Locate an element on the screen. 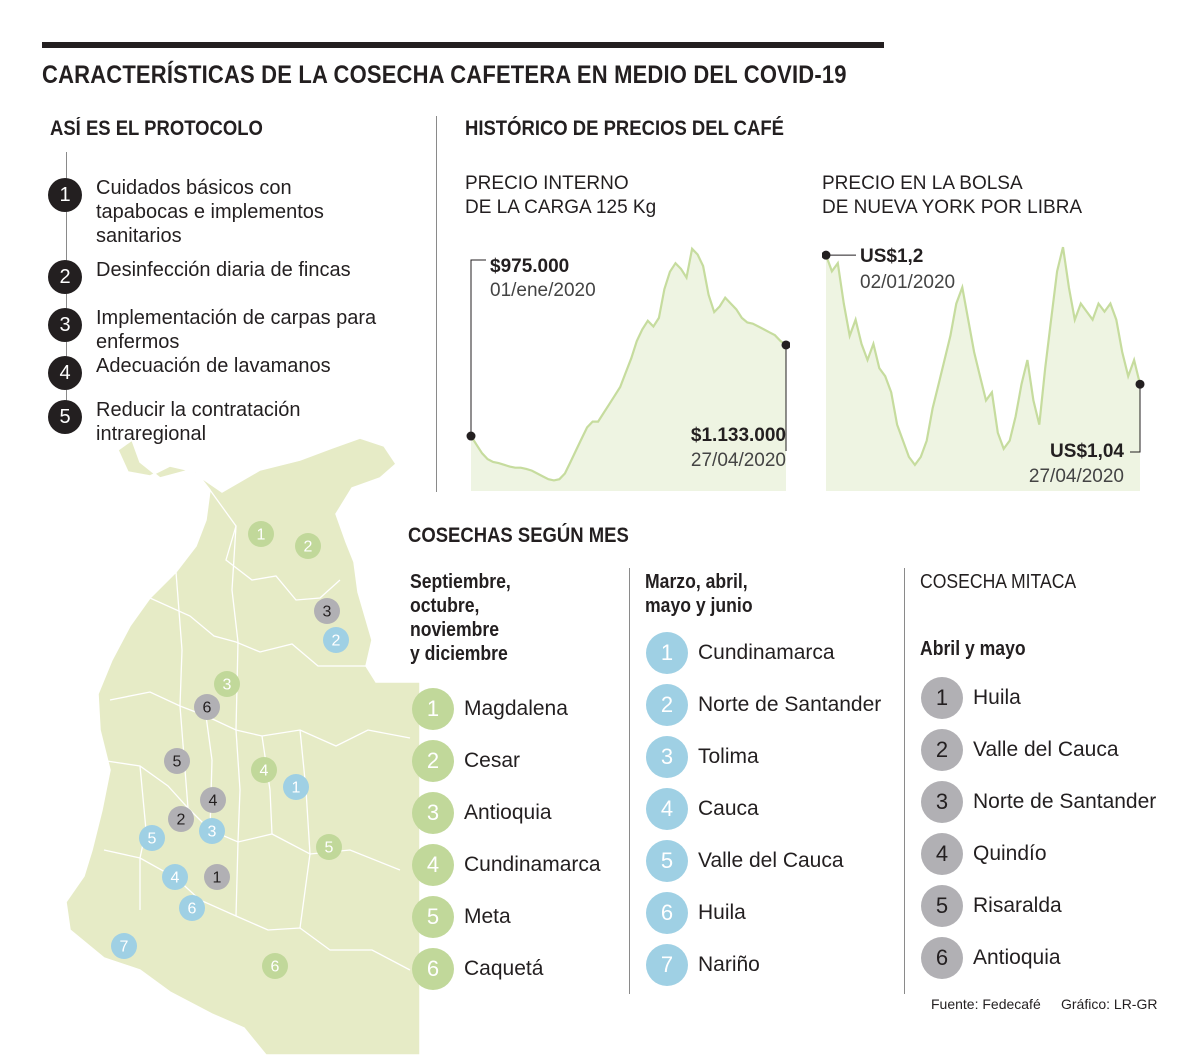  protocol-step-text: Reducir la contratación intraregional is located at coordinates (198, 422).